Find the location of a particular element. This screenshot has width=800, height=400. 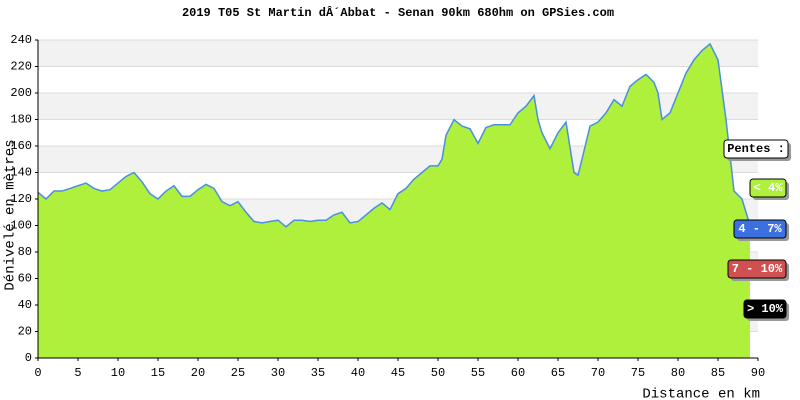

y-tick-label: 0 is located at coordinates (28, 358).